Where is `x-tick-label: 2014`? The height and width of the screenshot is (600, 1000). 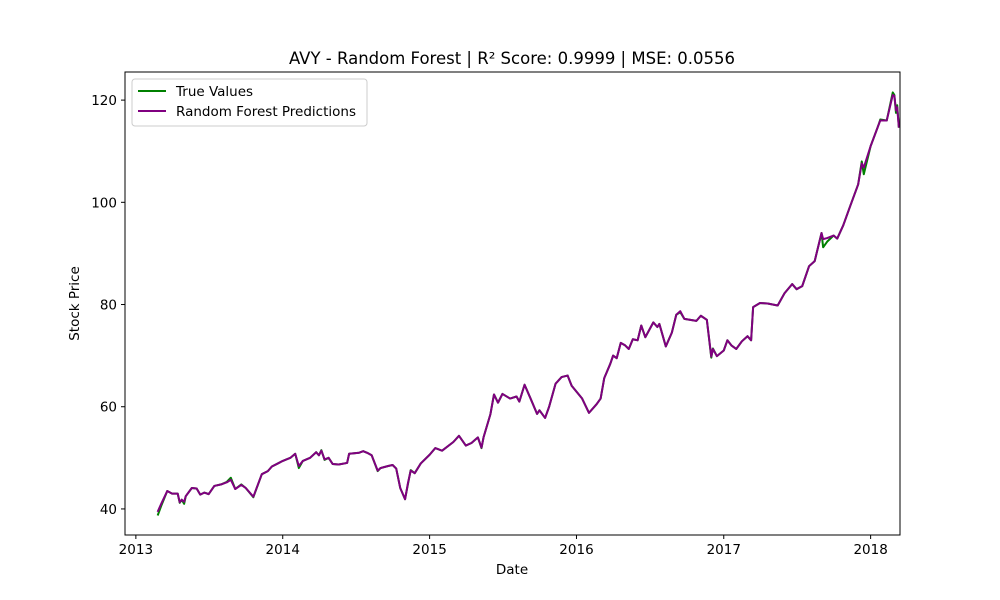
x-tick-label: 2014 is located at coordinates (283, 550).